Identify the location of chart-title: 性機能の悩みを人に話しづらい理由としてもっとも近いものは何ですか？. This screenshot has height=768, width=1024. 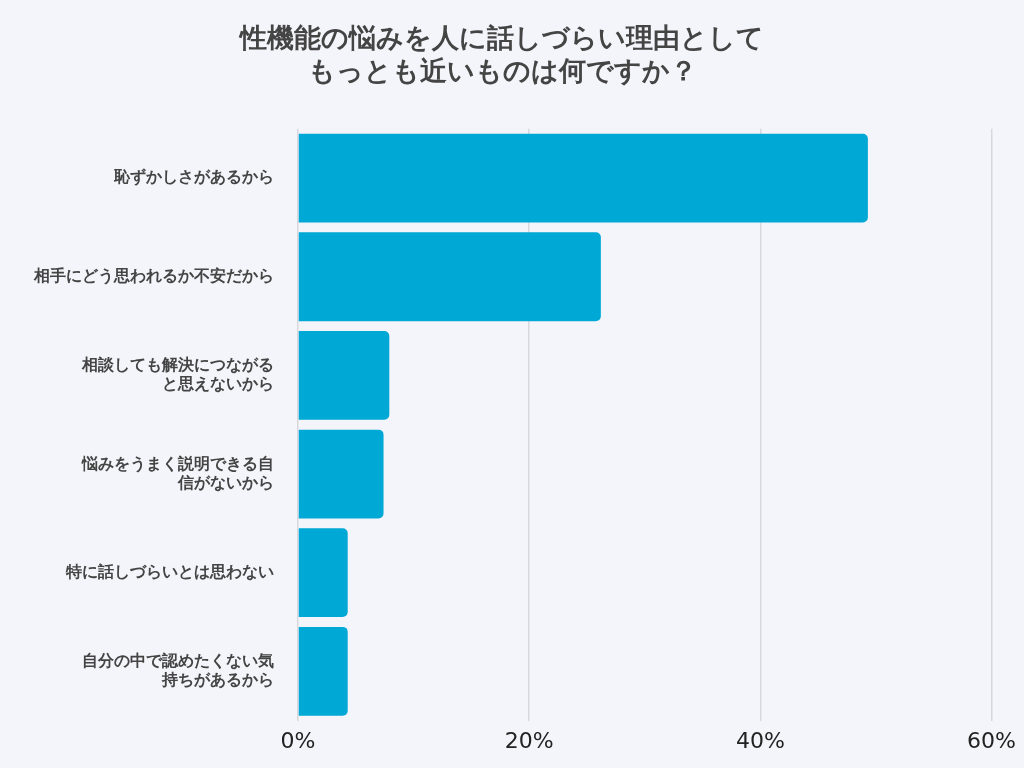
(501, 54).